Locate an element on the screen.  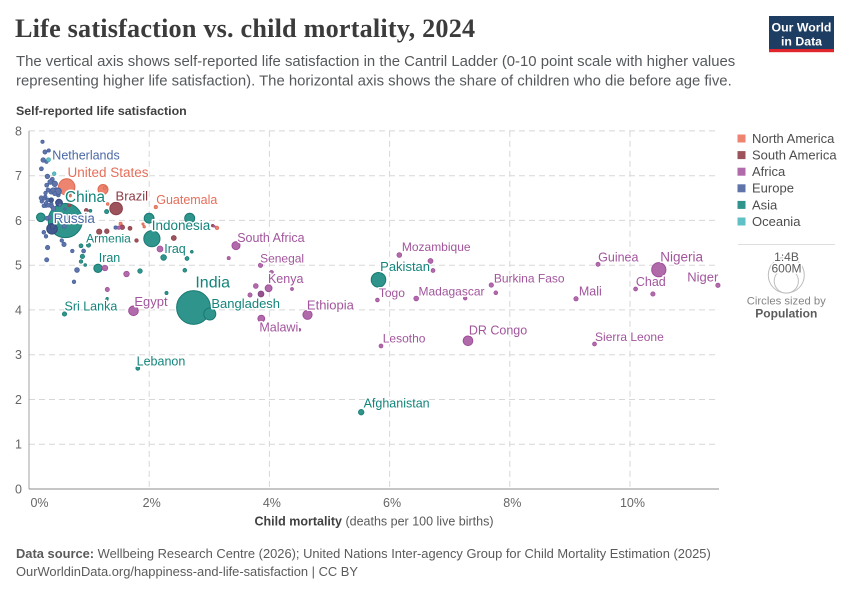
svg-text: 0 is located at coordinates (18, 490).